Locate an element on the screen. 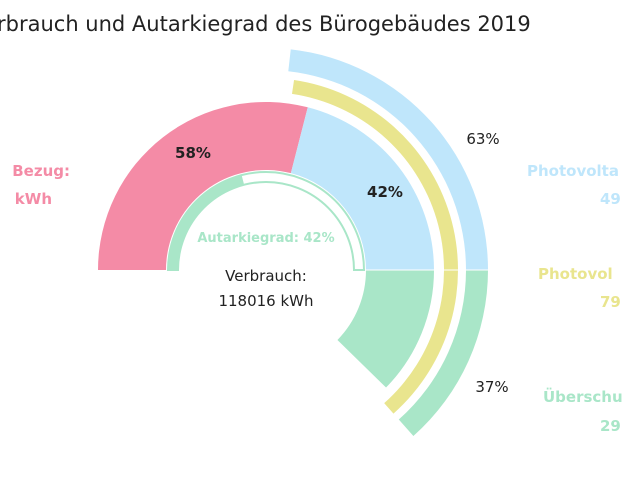  pv-production-self-use-percent: 63% is located at coordinates (482, 139).